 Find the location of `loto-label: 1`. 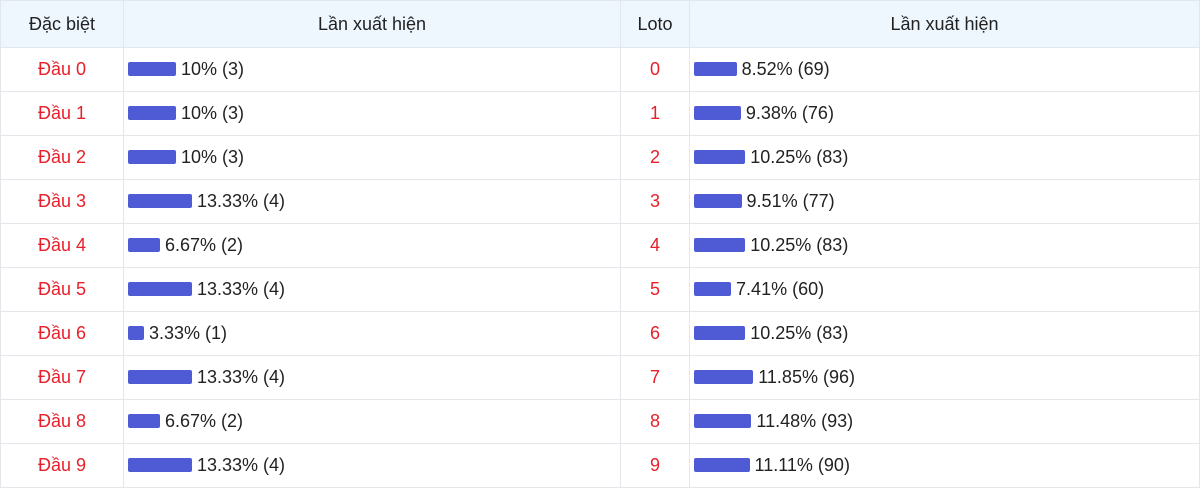

loto-label: 1 is located at coordinates (655, 113).